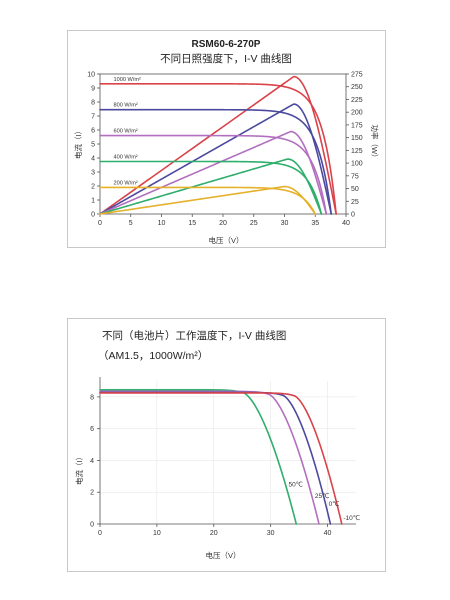 This screenshot has width=450, height=600. I want to click on y2-tick-label: 225, so click(357, 100).